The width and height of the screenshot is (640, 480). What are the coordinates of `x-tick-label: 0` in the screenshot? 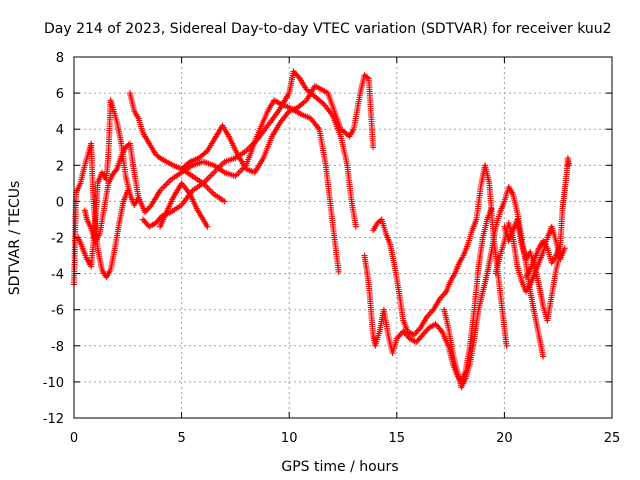 It's located at (74, 438).